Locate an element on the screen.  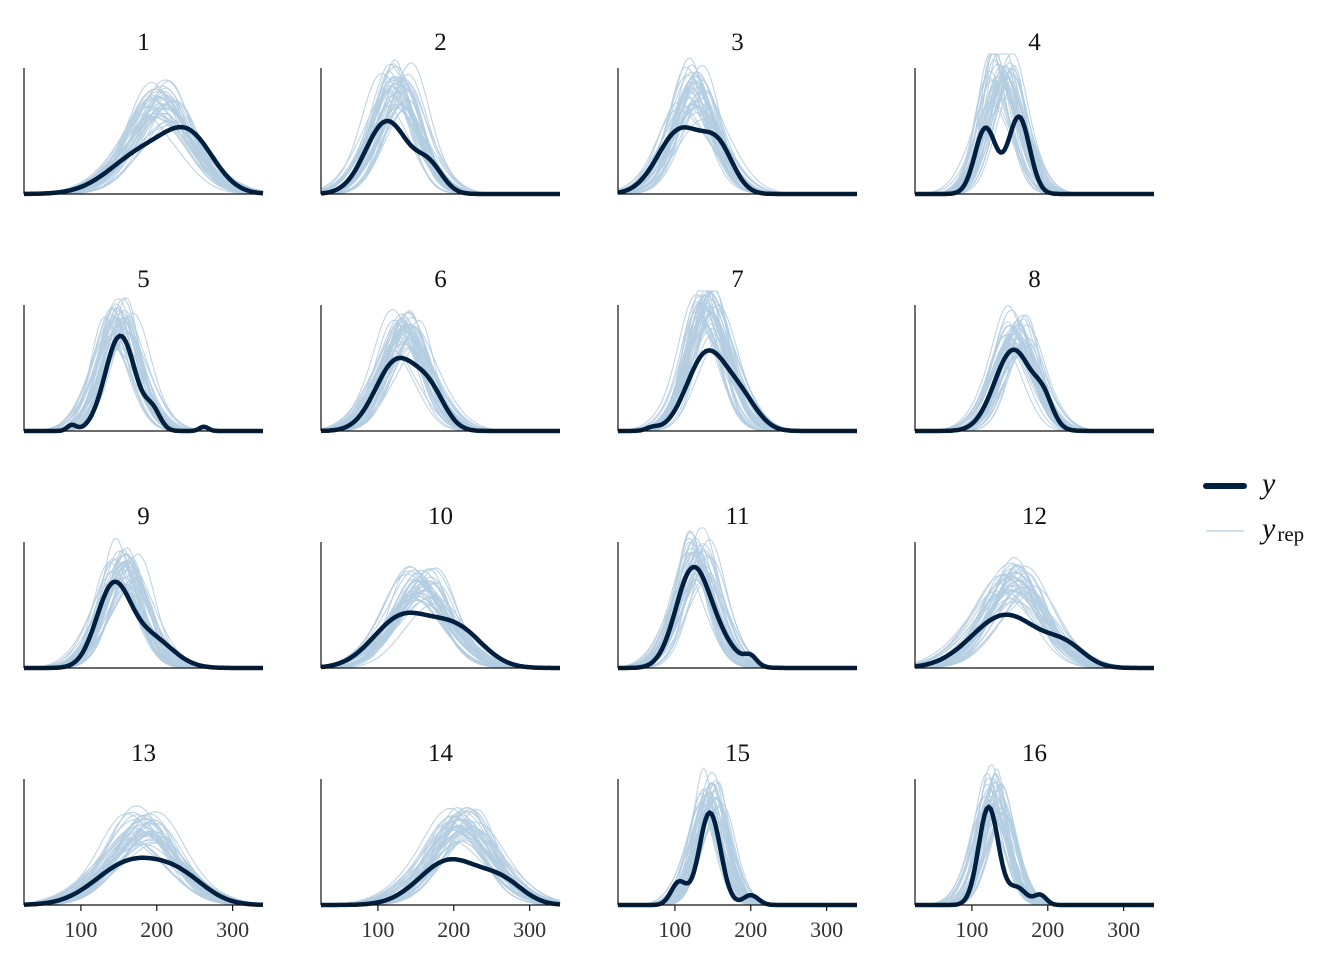
legend: y yrep is located at coordinates (1253, 506).